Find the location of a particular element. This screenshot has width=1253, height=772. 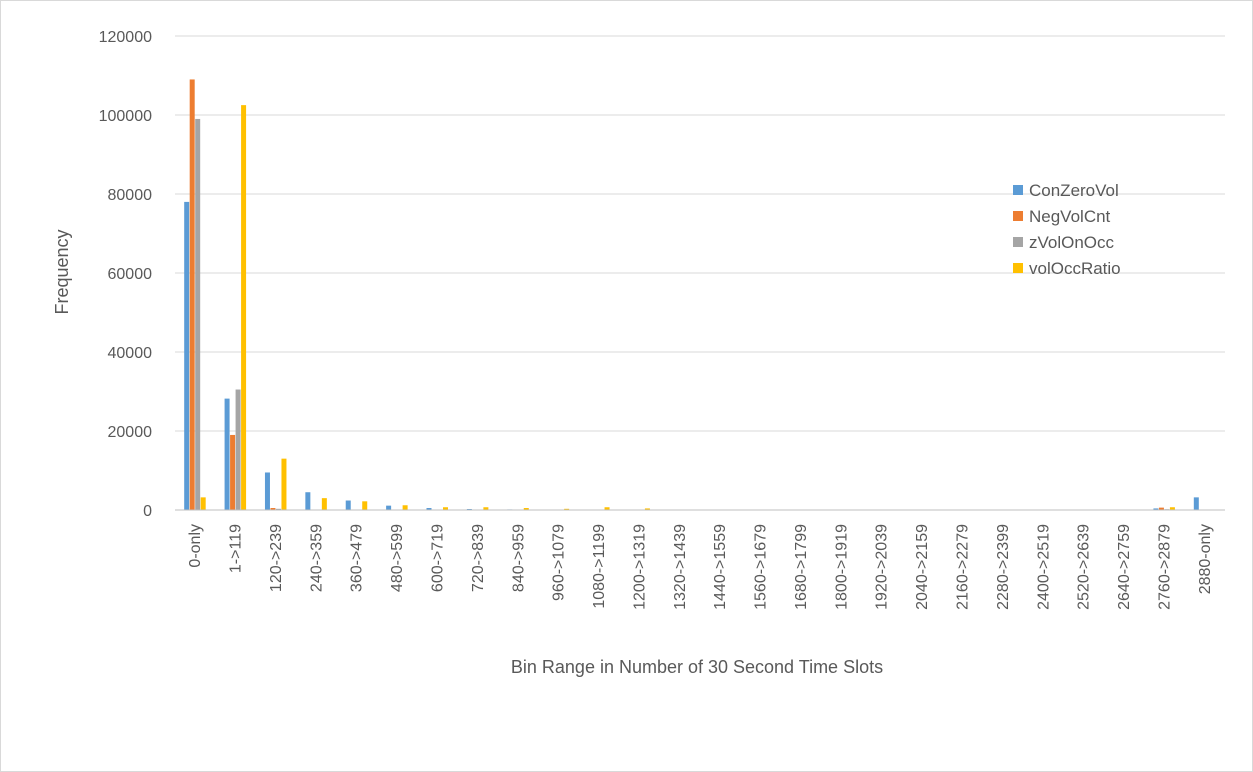

x-tick-label: 960->1079 is located at coordinates (559, 562).